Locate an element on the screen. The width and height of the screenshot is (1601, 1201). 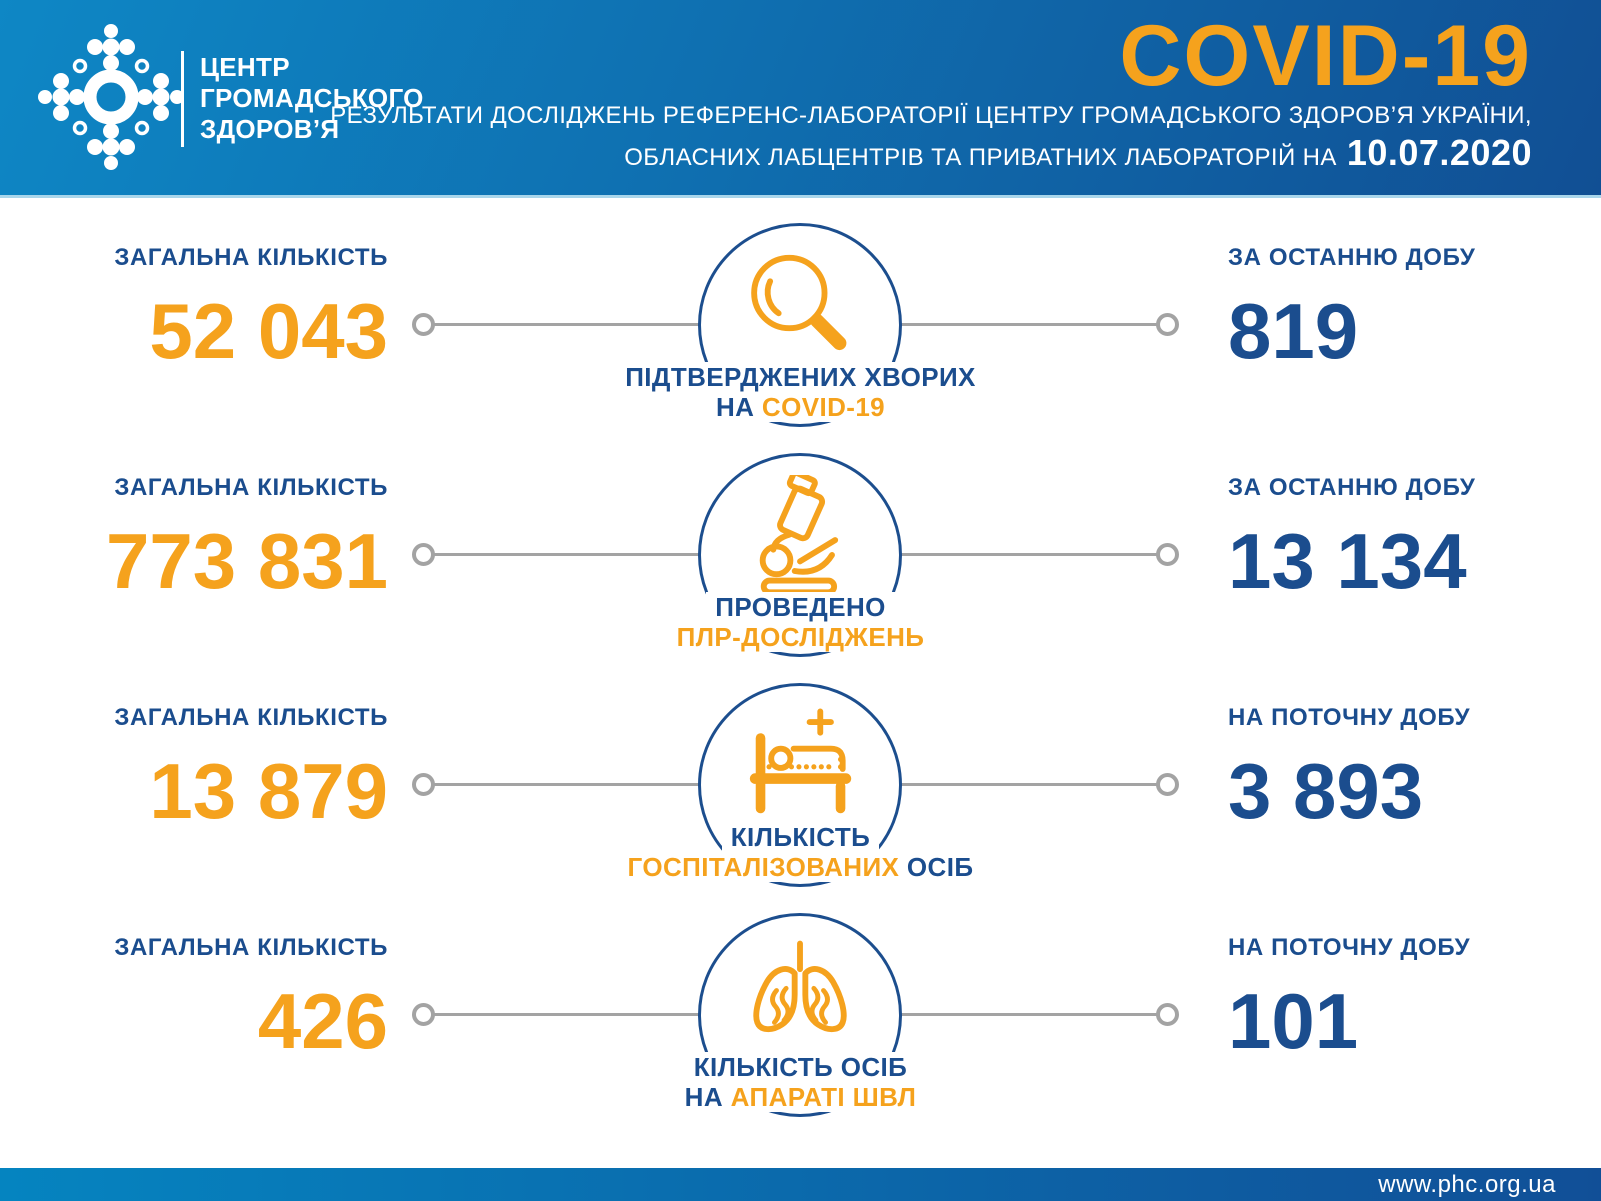
total-stat: ЗАГАЛЬНА КІЛЬКІСТЬ 773 831 is located at coordinates (194, 537).